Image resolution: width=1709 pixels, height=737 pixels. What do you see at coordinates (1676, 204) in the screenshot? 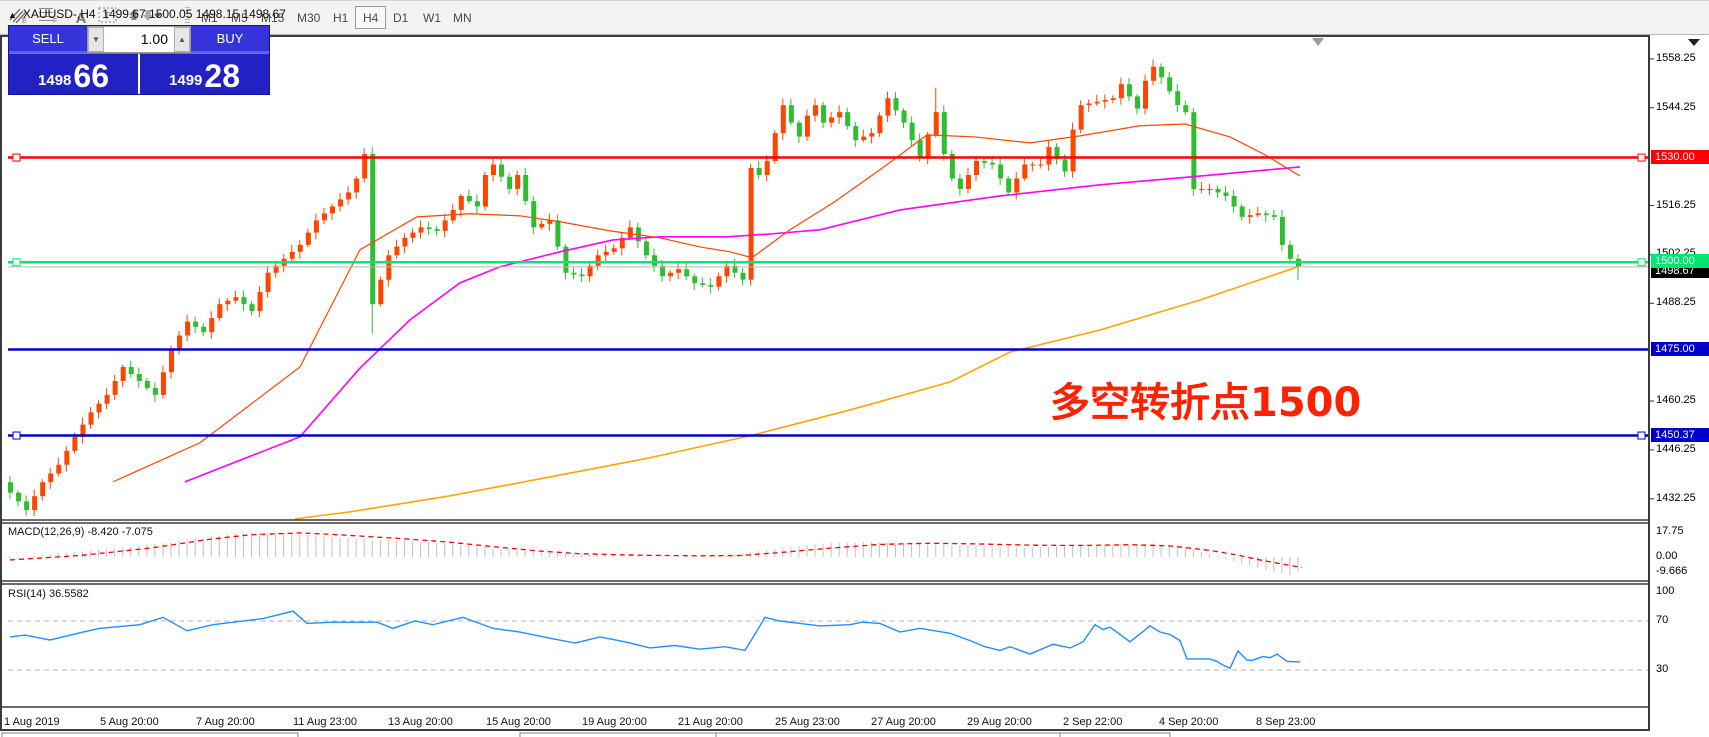
I see `price-tick-label: 1516.25` at bounding box center [1676, 204].